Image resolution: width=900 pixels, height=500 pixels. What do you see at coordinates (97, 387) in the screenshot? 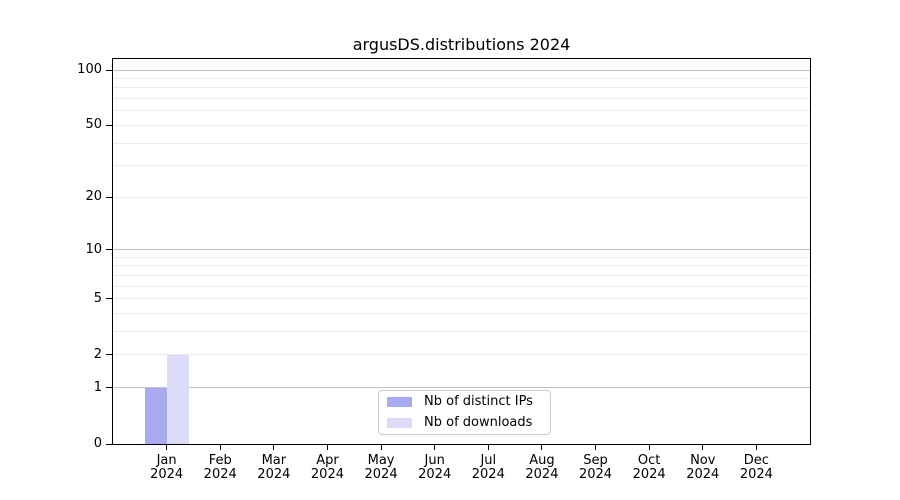
I see `y-tick-label: 1` at bounding box center [97, 387].